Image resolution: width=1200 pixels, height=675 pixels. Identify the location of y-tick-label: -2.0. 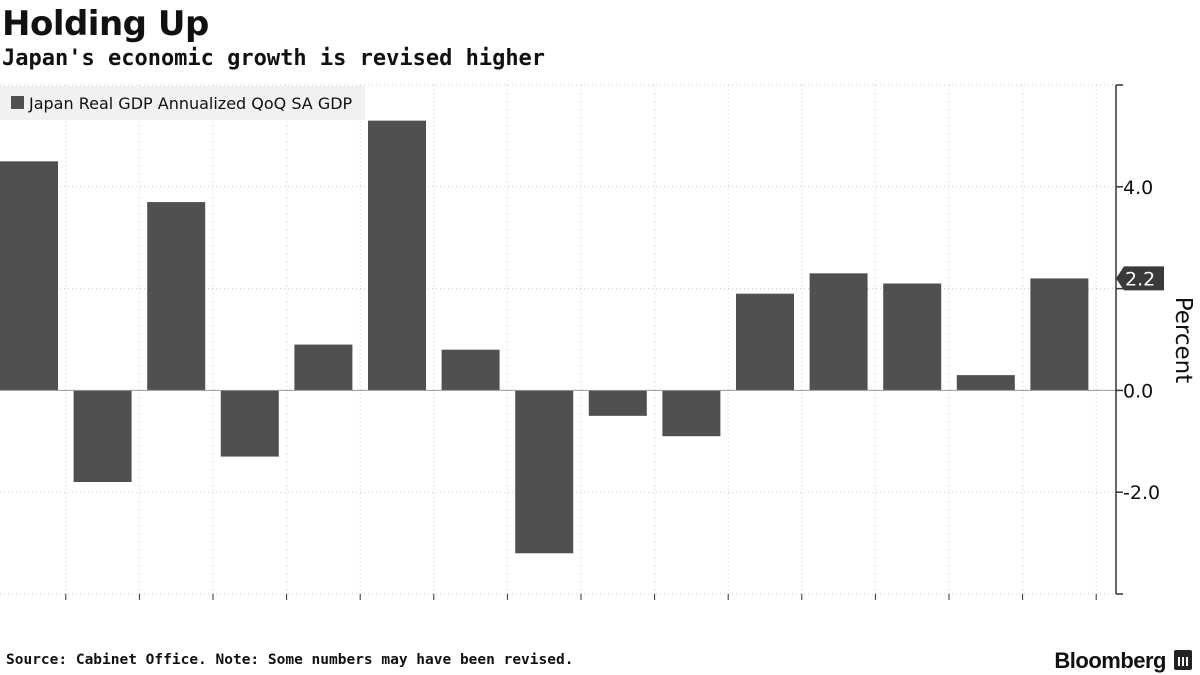
(1141, 493).